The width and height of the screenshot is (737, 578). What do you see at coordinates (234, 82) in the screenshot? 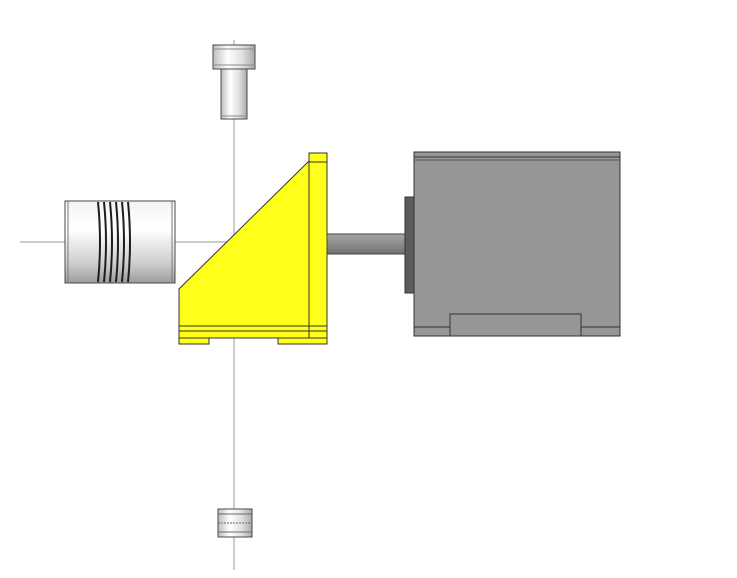
I see `cap-screw` at bounding box center [234, 82].